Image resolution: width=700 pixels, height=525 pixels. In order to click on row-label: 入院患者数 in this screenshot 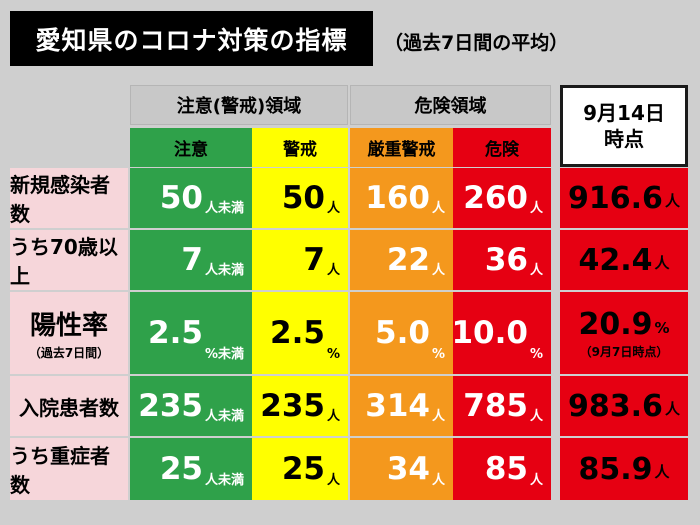, I will do `click(69, 407)`.